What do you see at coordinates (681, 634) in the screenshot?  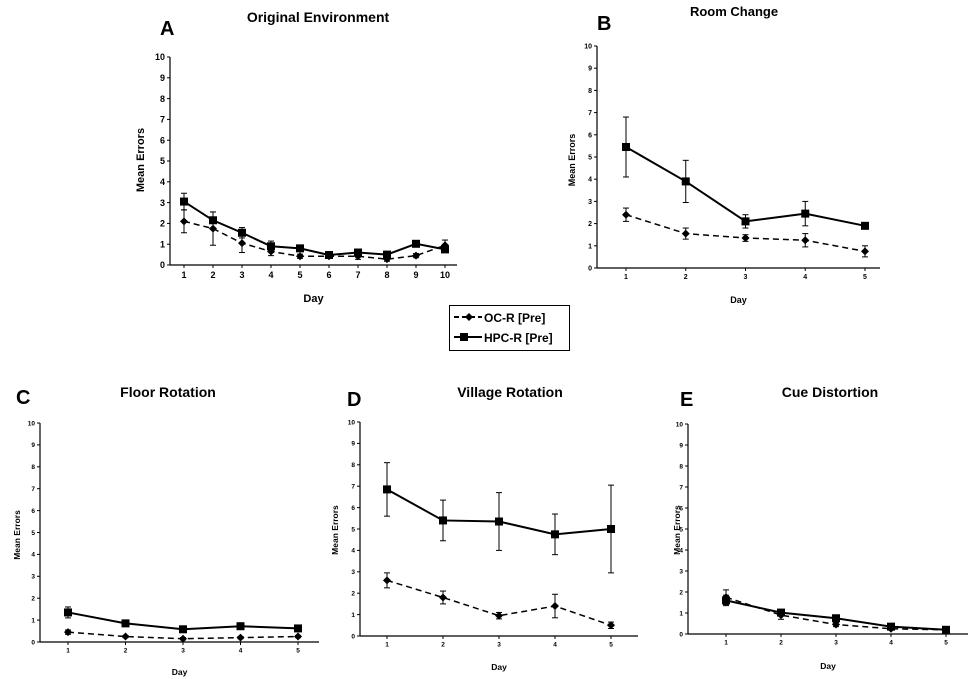 I see `y-tick-label: 0` at bounding box center [681, 634].